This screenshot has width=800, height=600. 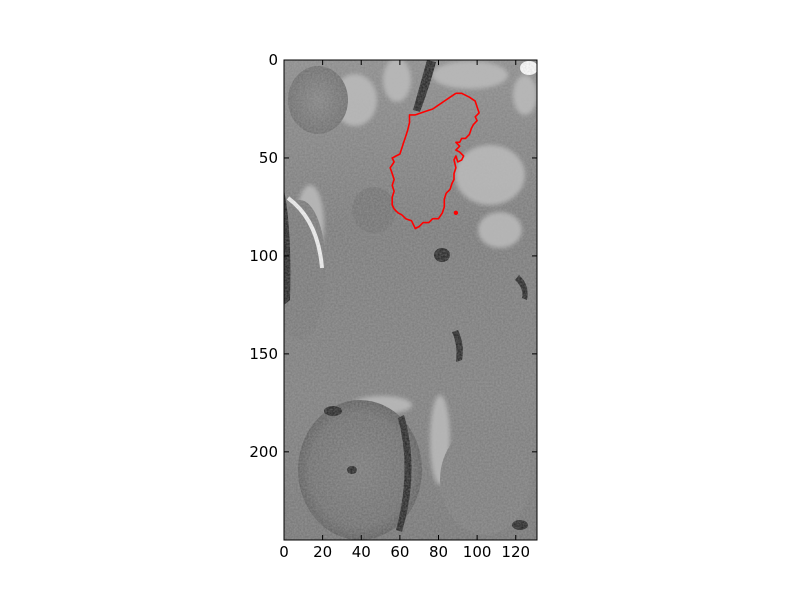 I want to click on segmentation-contour, so click(x=434, y=161).